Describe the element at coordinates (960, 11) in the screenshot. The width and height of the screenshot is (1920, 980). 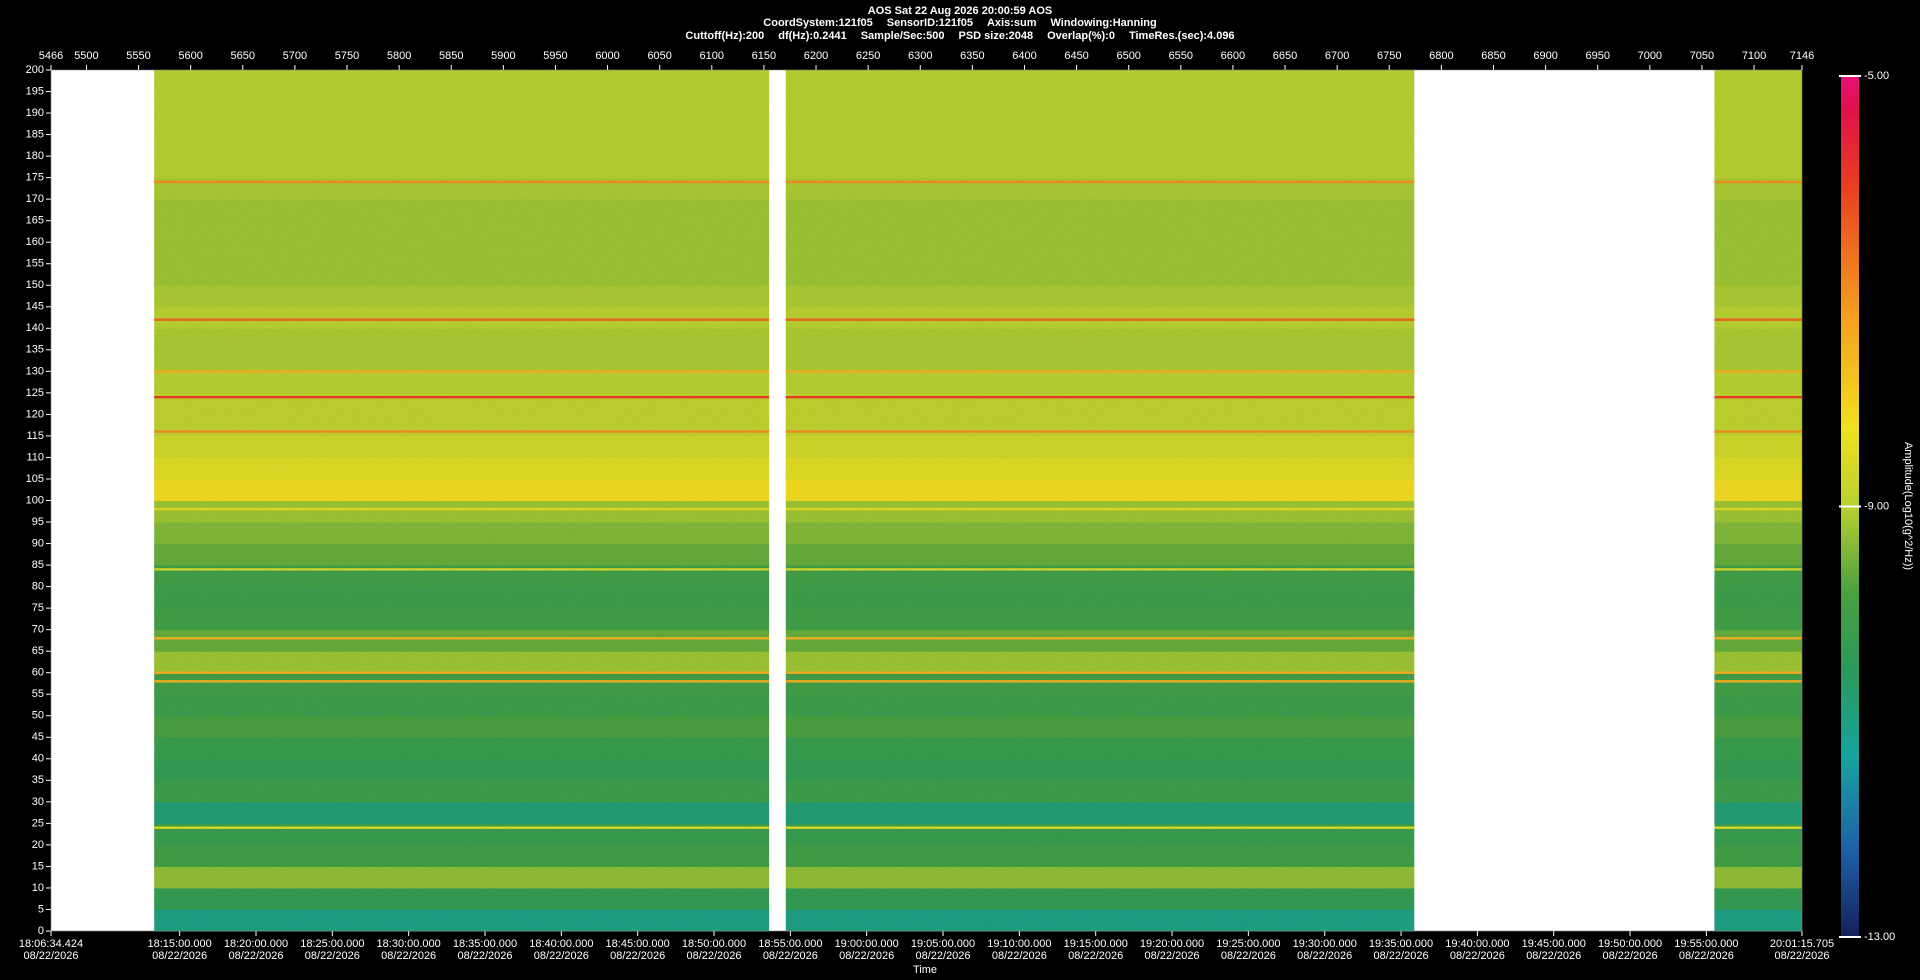
I see `chart-title: AOS Sat 22 Aug 2026 20:00:59 AOS` at that location.